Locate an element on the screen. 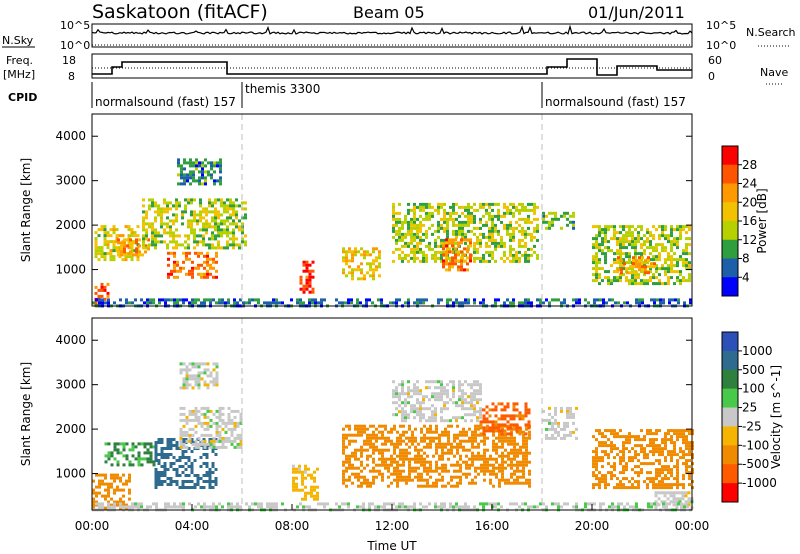  xtick-label: 20:00 is located at coordinates (592, 526).